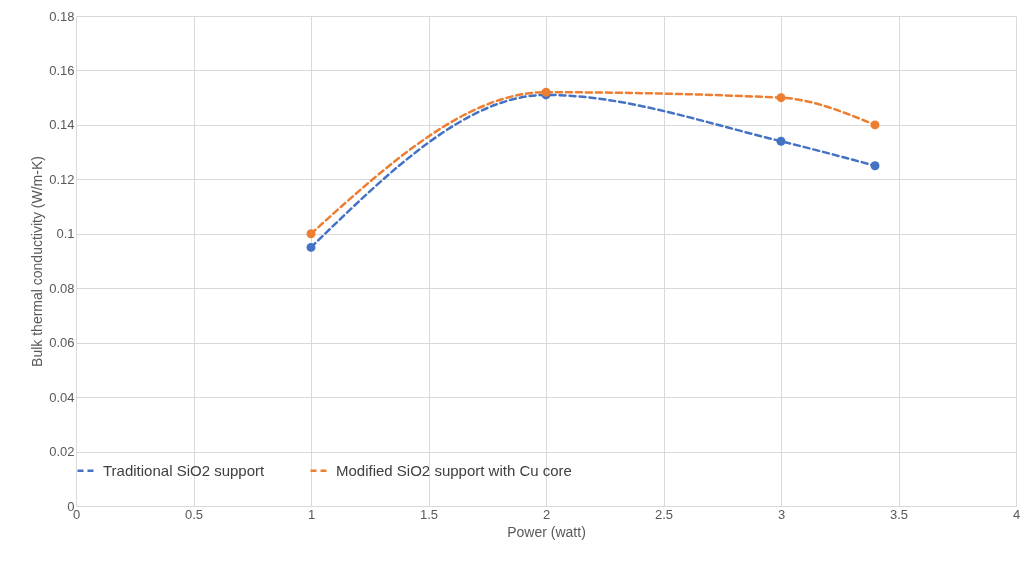  What do you see at coordinates (899, 514) in the screenshot?
I see `x-tick-label: 3.5` at bounding box center [899, 514].